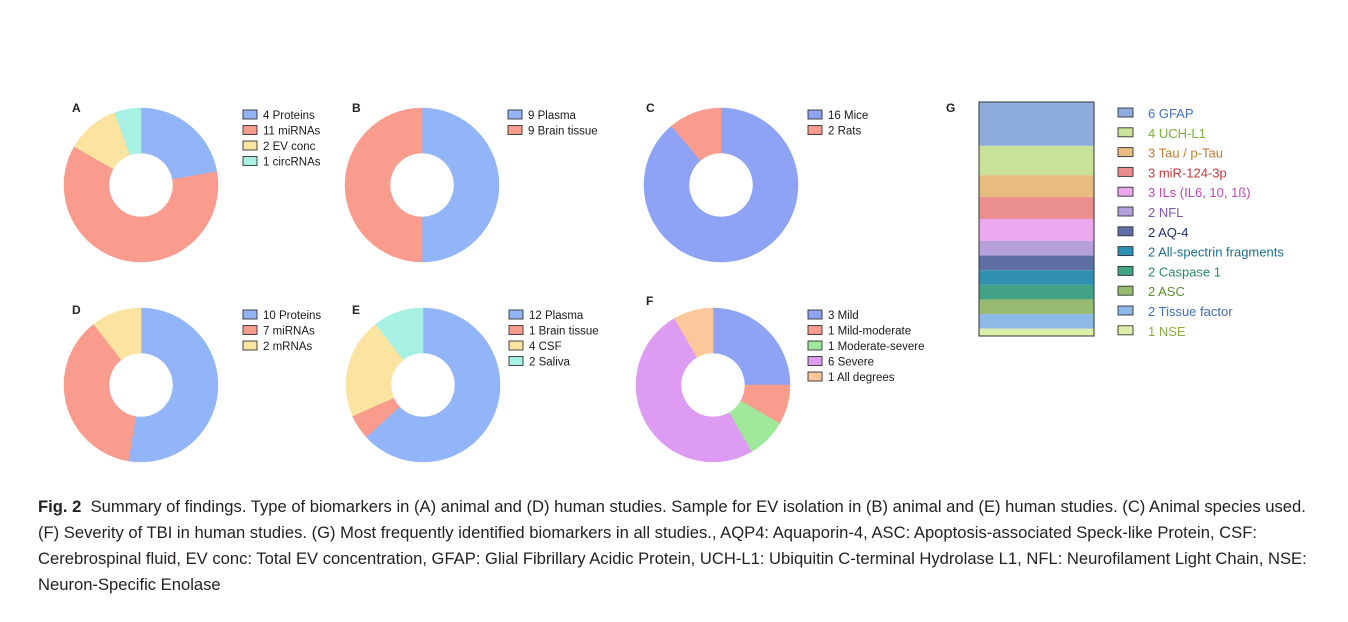 The width and height of the screenshot is (1348, 622). Describe the element at coordinates (1167, 331) in the screenshot. I see `legend-label: 1 NSE` at that location.